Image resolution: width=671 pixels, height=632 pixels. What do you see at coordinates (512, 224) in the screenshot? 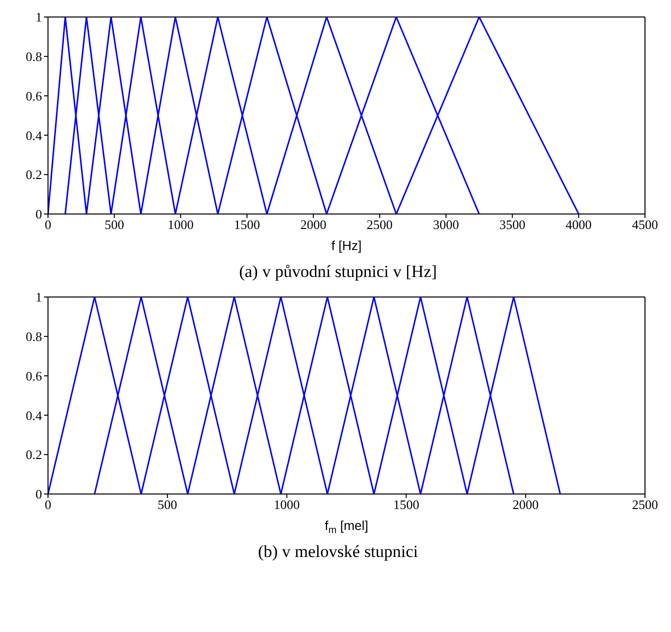
I see `x-tick-label: 3500` at bounding box center [512, 224].